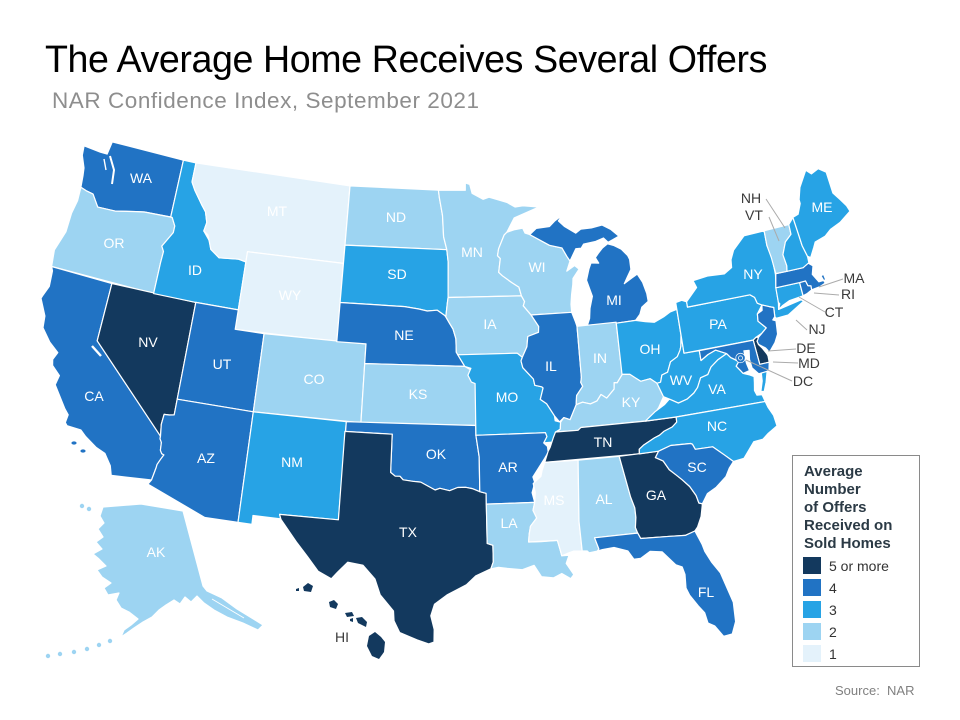 This screenshot has width=960, height=720. What do you see at coordinates (551, 366) in the screenshot?
I see `svg-text: IL` at bounding box center [551, 366].